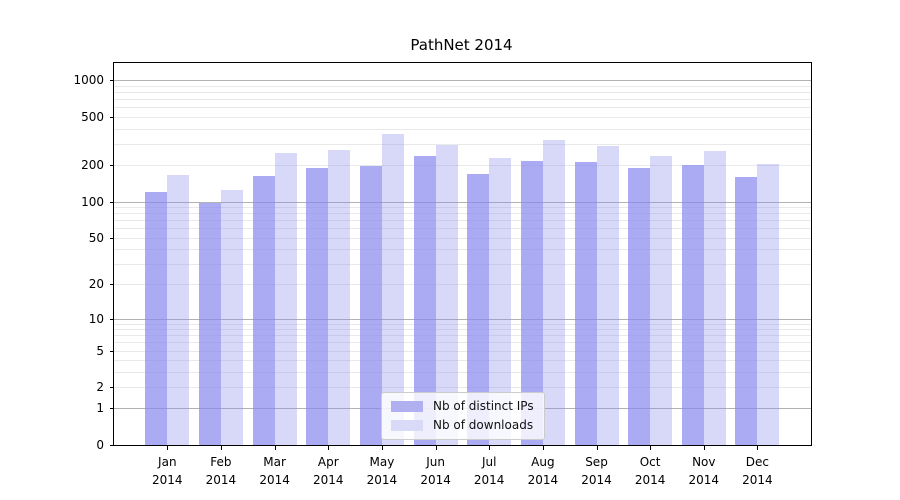 The height and width of the screenshot is (500, 900). I want to click on y-tick-label: 200, so click(92, 165).